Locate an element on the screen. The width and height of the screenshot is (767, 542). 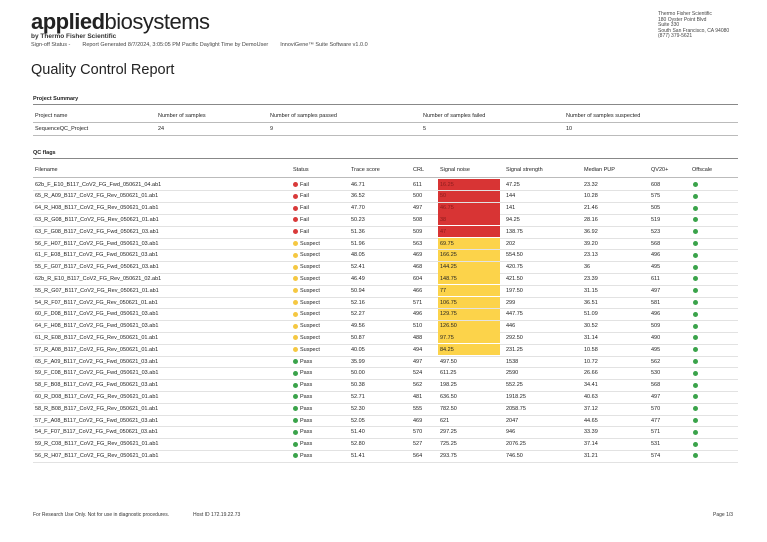
cell-text: 48.05 is located at coordinates (358, 255).